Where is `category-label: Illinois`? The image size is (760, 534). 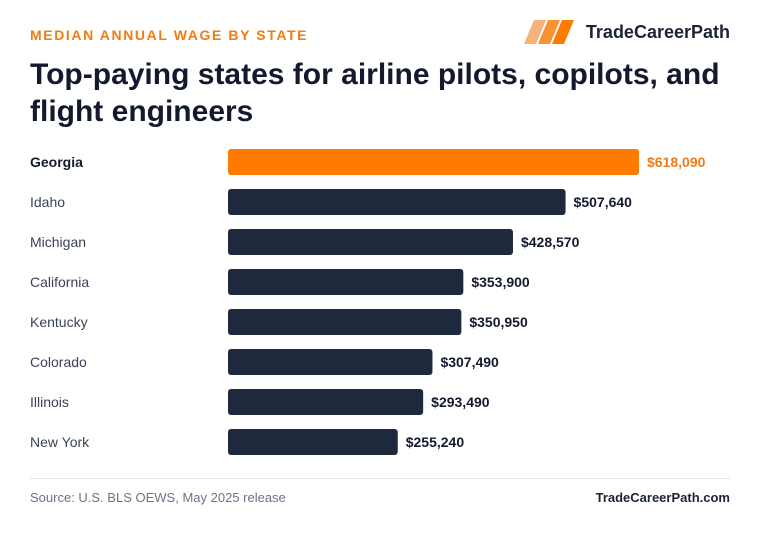
category-label: Illinois is located at coordinates (49, 402).